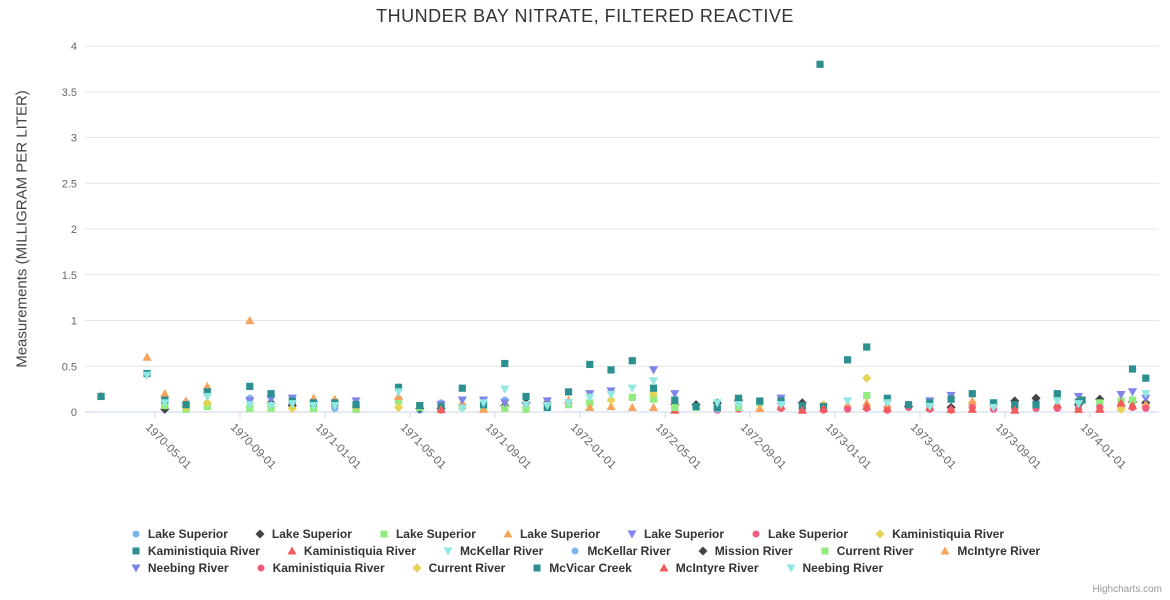  What do you see at coordinates (753, 551) in the screenshot?
I see `legend-label: Mission River` at bounding box center [753, 551].